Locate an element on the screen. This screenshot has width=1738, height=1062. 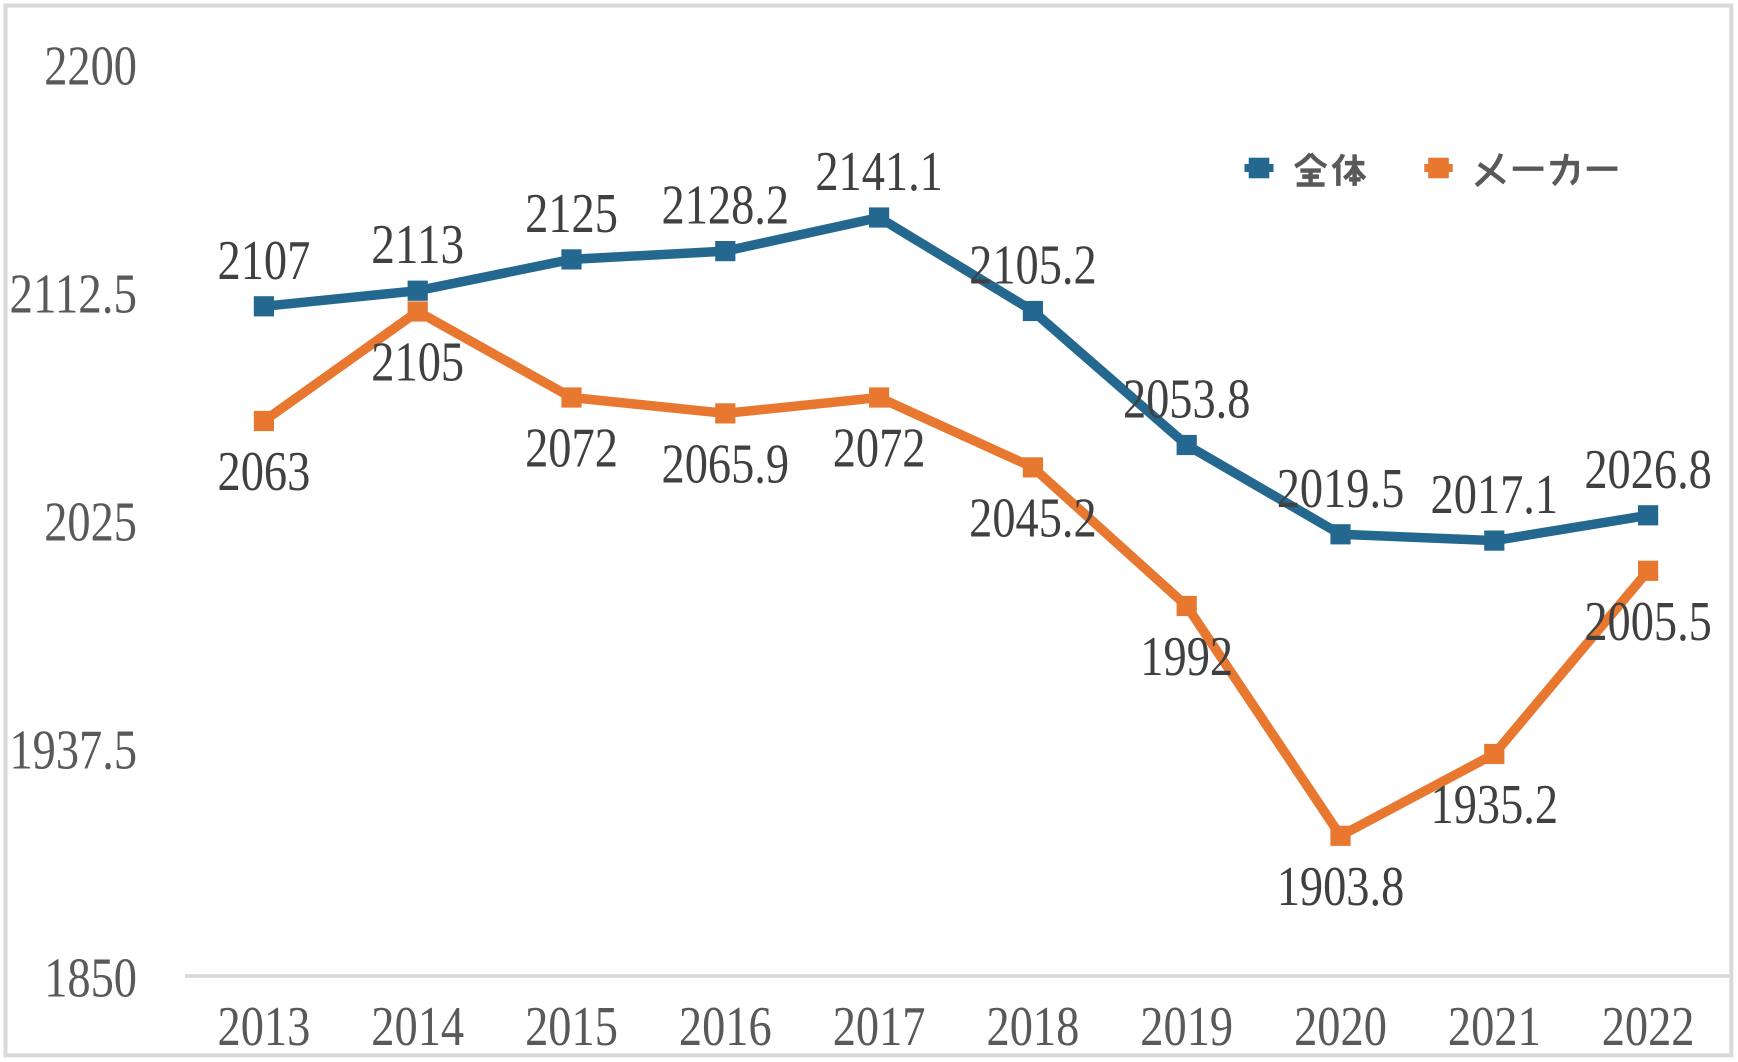
svg-text: 2013 is located at coordinates (264, 1027).